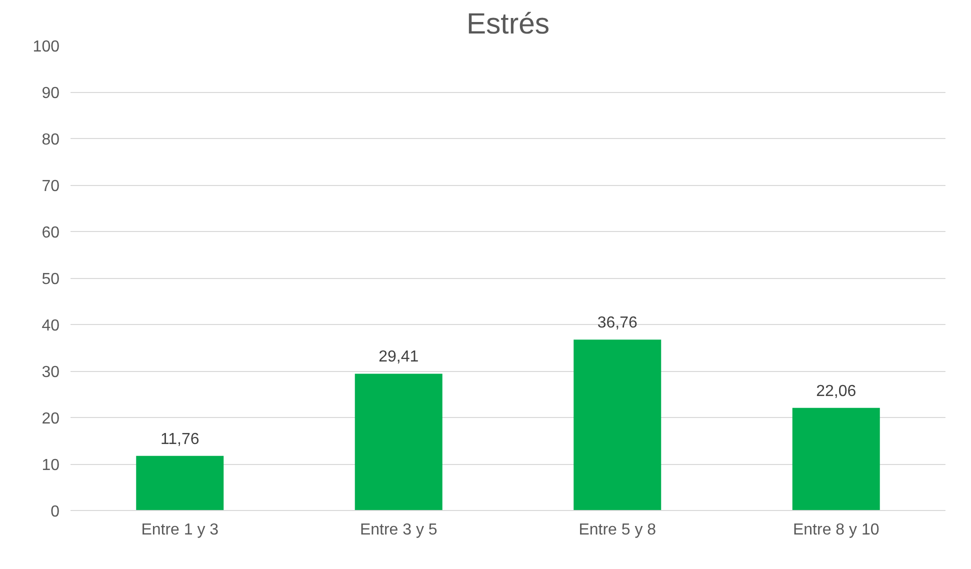  What do you see at coordinates (508, 24) in the screenshot?
I see `chart-title: Estrés` at bounding box center [508, 24].